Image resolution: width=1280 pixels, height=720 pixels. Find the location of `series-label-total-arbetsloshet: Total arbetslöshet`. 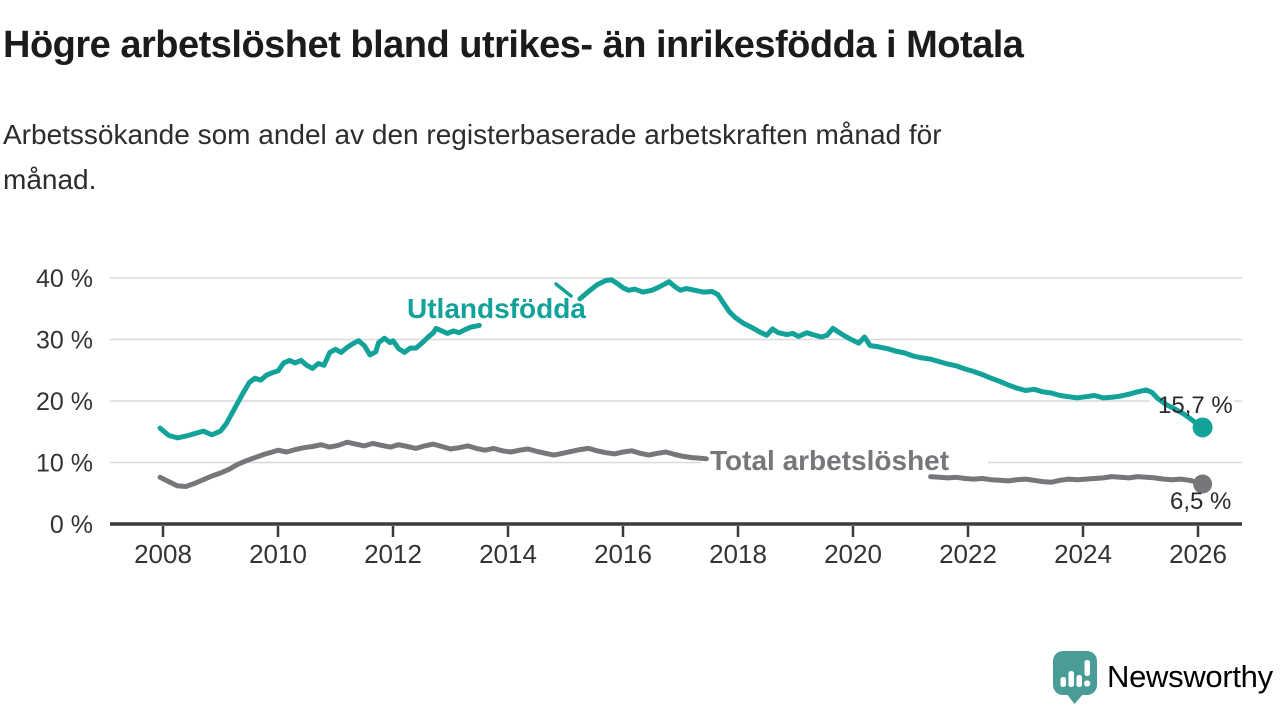

series-label-total-arbetsloshet: Total arbetslöshet is located at coordinates (830, 460).